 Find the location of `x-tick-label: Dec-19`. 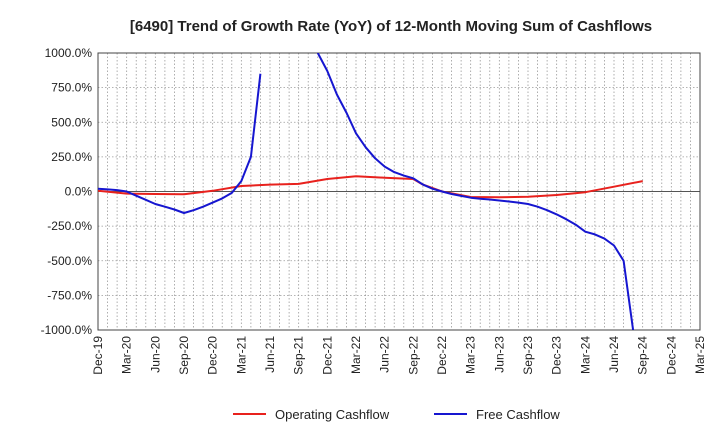

x-tick-label: Dec-19 is located at coordinates (98, 355).